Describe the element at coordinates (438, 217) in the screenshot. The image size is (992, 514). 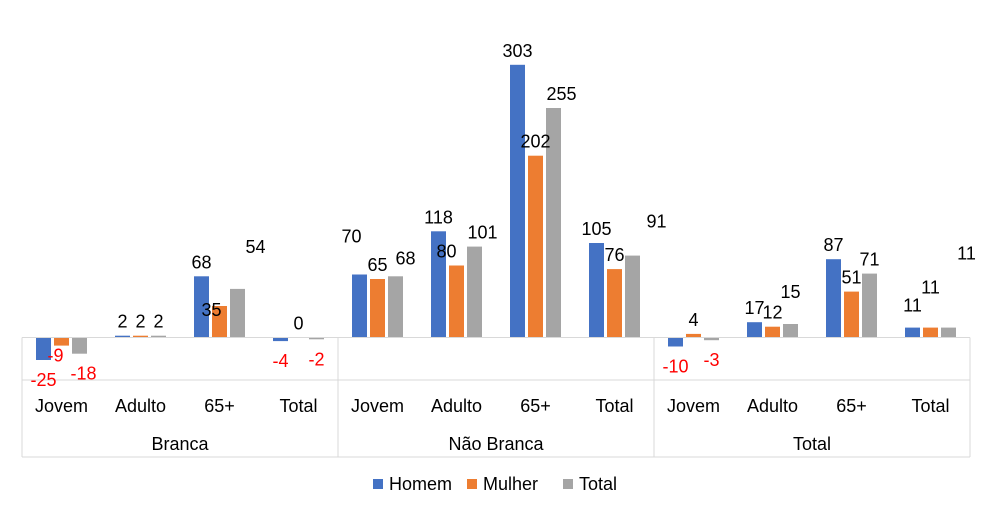
I see `data-label: 118` at that location.